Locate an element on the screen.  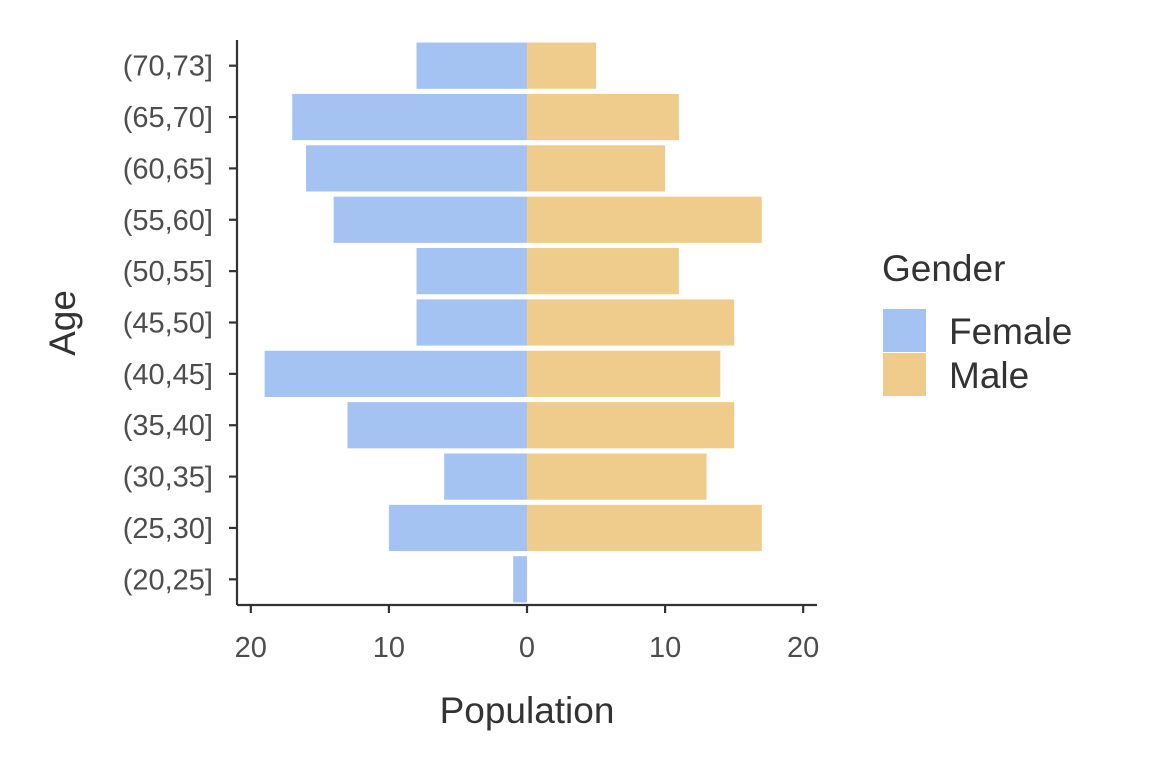
y-tick-label: (50,55] is located at coordinates (168, 272).